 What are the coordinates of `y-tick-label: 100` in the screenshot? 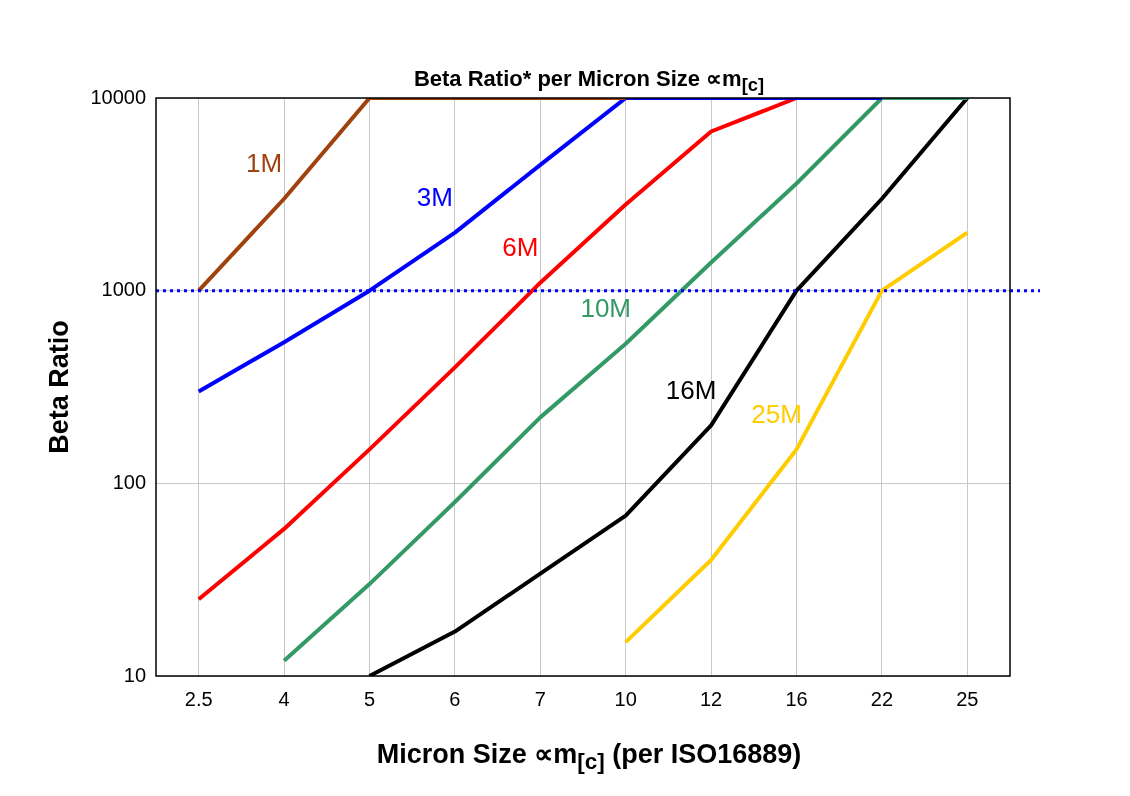 It's located at (129, 481).